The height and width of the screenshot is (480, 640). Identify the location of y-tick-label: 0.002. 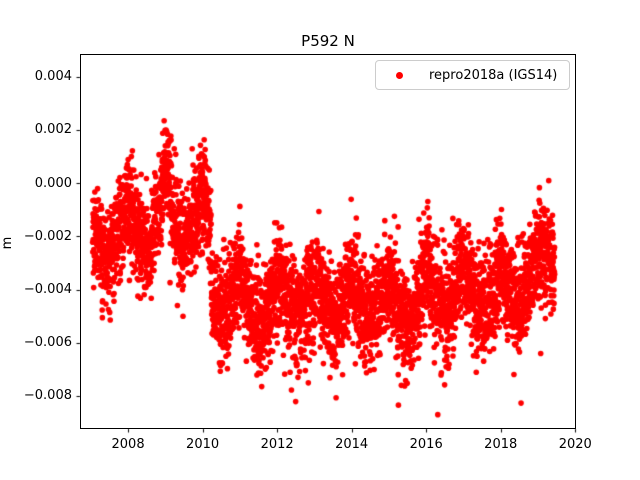
(53, 130).